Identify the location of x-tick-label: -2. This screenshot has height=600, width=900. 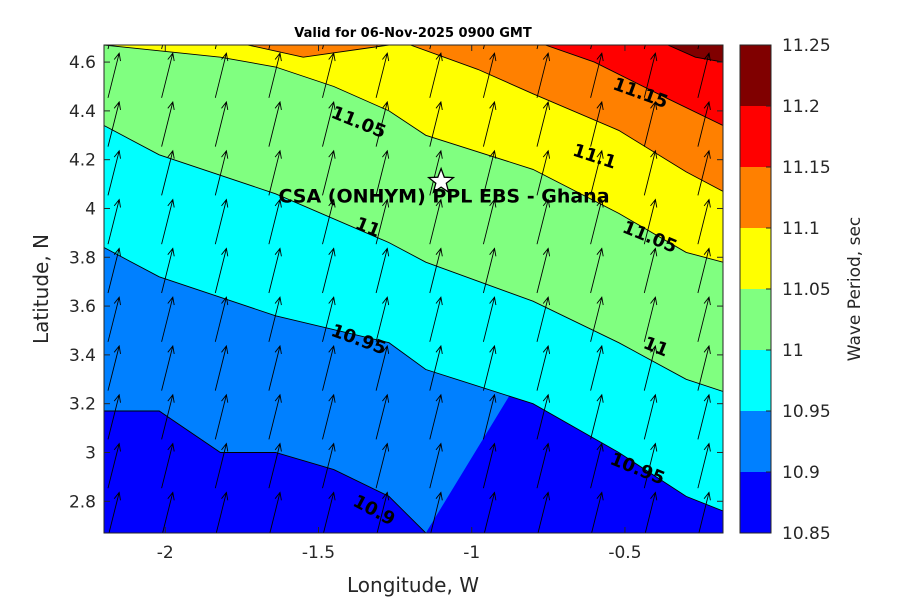
(165, 553).